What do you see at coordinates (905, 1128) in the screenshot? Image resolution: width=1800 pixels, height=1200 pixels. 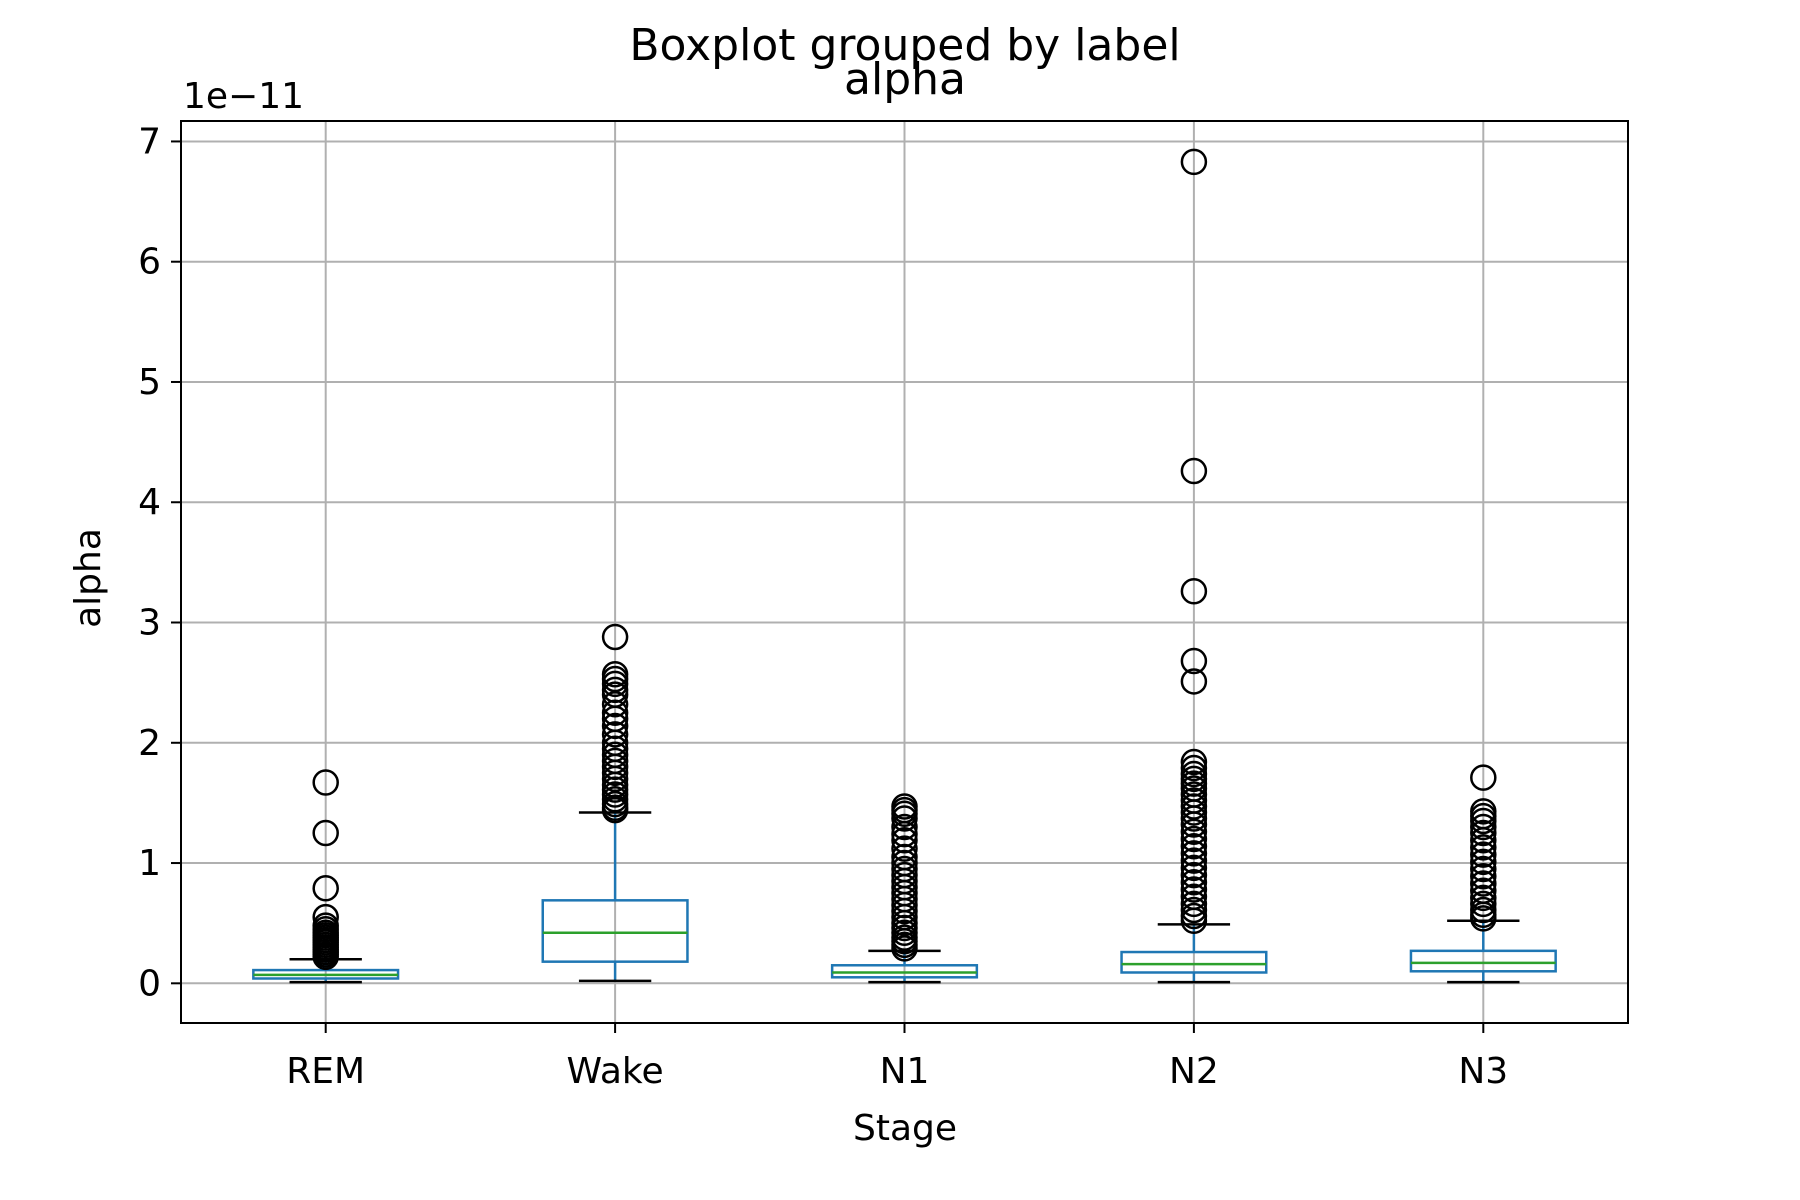 I see `x-axis-label: Stage` at bounding box center [905, 1128].